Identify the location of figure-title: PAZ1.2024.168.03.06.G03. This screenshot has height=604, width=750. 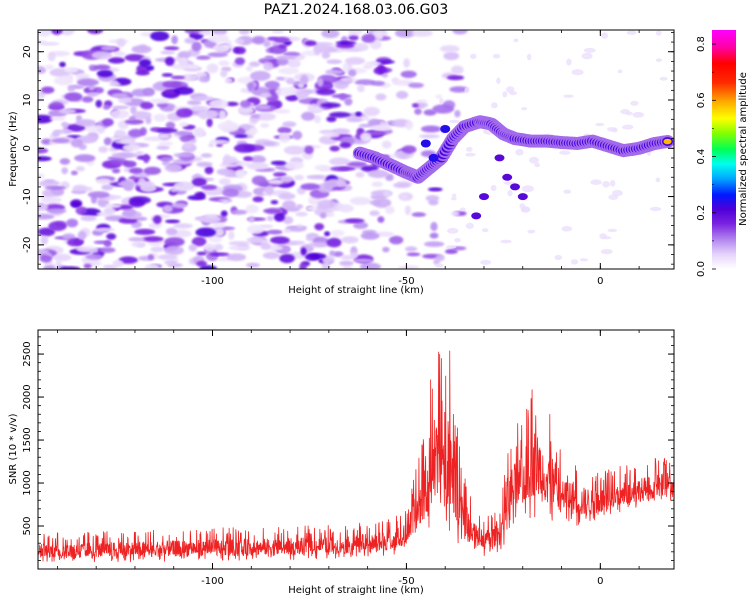
(356, 10).